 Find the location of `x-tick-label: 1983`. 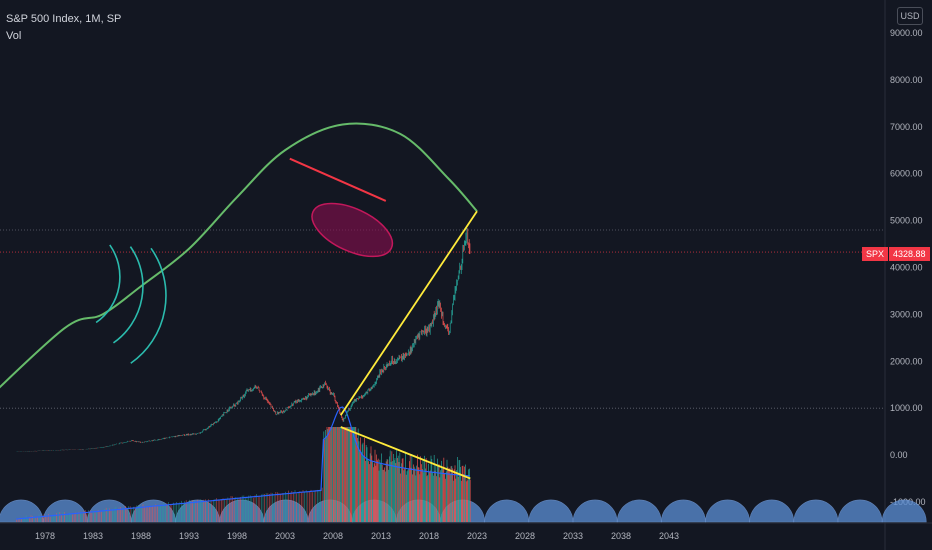

x-tick-label: 1983 is located at coordinates (93, 536).